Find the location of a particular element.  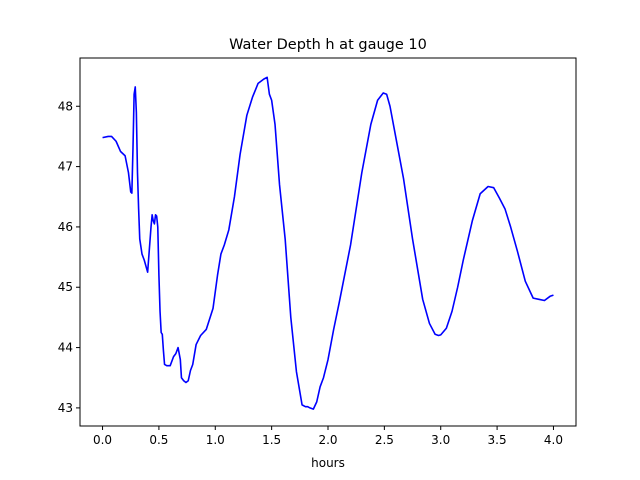

x-tick-label: 1.0 is located at coordinates (215, 440).